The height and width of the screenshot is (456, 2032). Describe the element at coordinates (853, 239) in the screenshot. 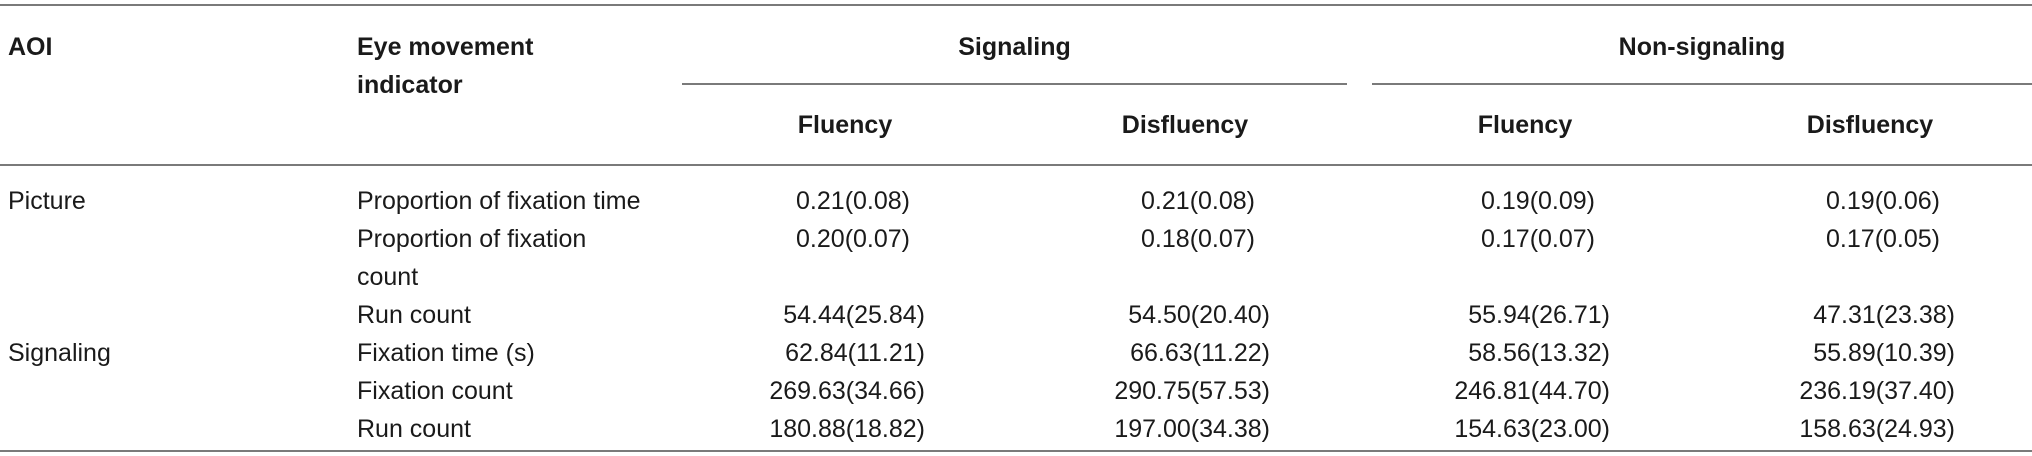

I see `cell-value: 0.20(0.07)` at that location.